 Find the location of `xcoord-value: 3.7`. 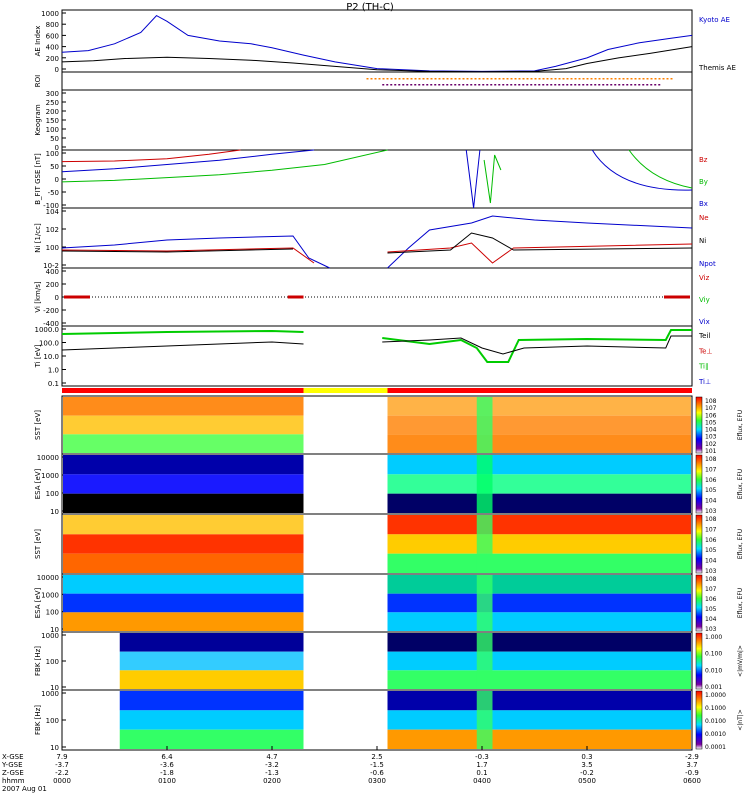

xcoord-value: 3.7 is located at coordinates (691, 765).